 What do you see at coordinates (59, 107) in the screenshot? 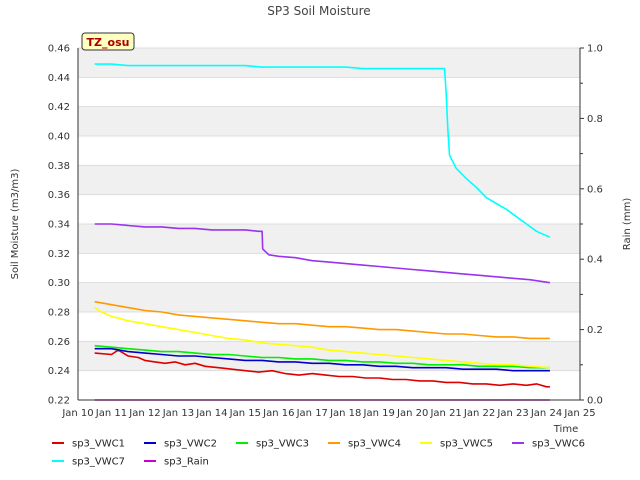
I see `y-tick-label: 0.42` at bounding box center [59, 107].